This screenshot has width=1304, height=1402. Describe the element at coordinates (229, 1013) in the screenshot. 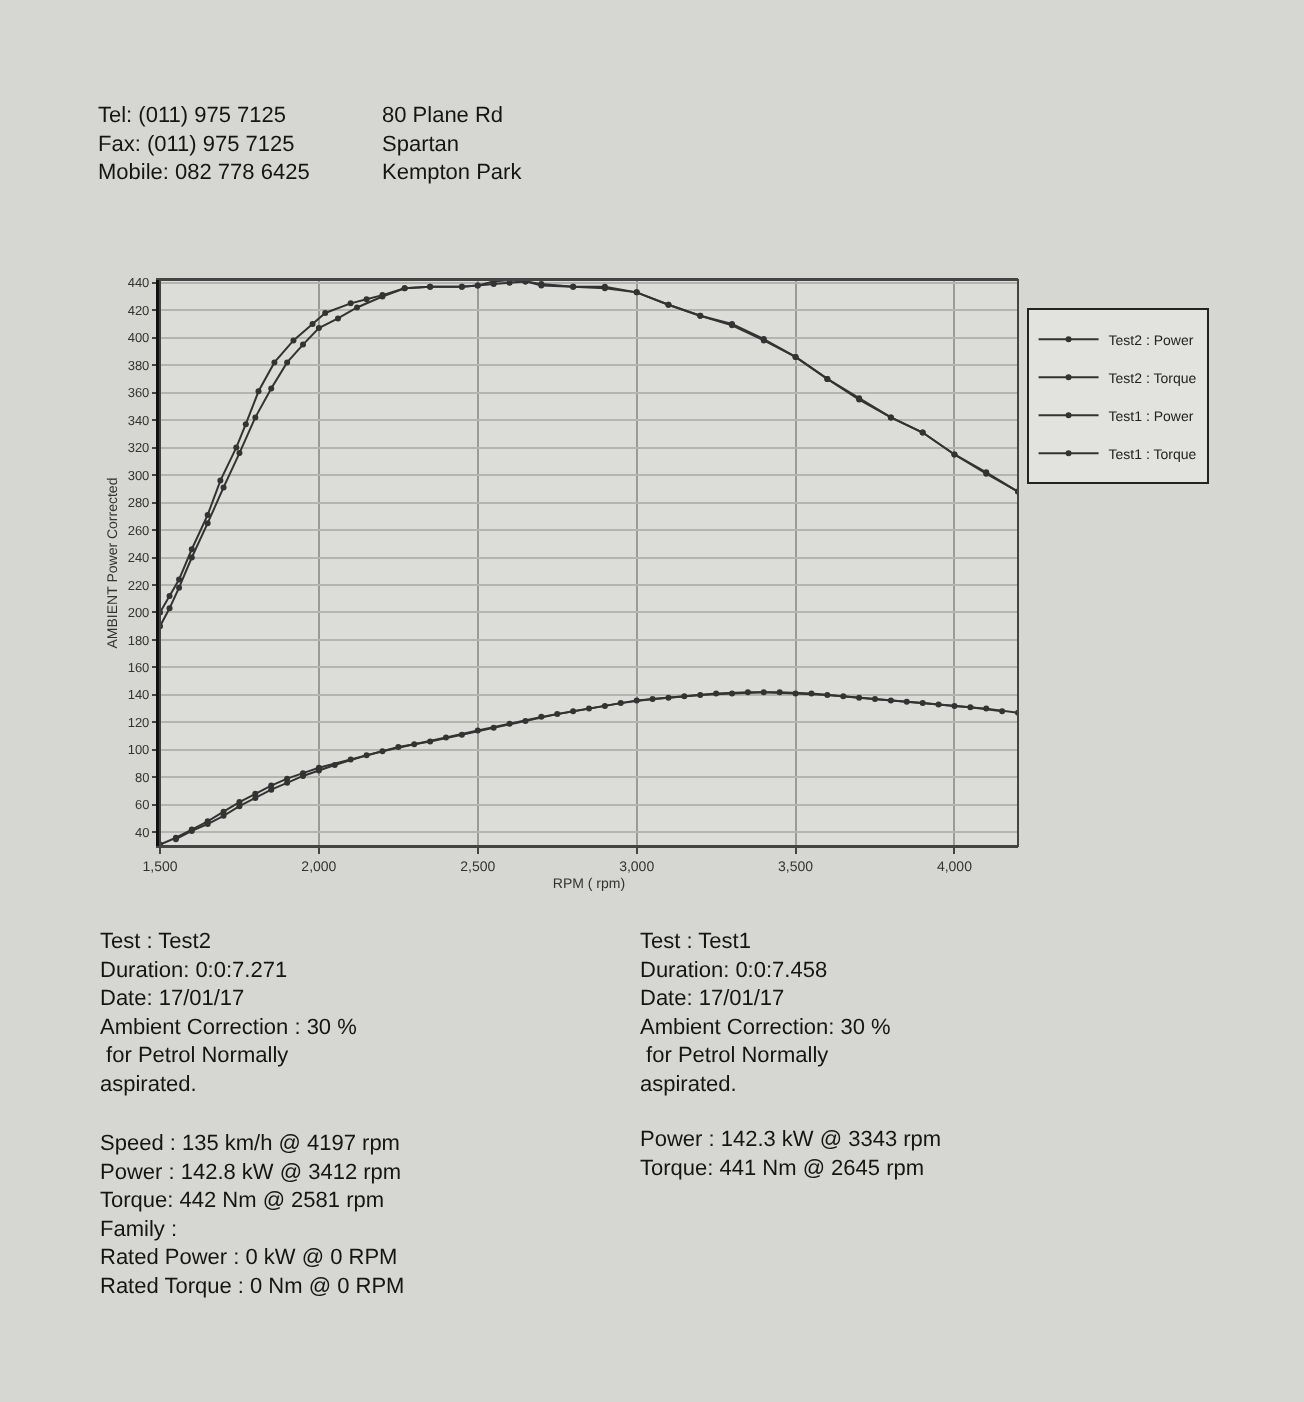

I see `text: Test : Test2 Duration: 0:0:7.271 Date: 17/01/17 Ambient Correction : 30 % for Petrol Normally aspirated.` at that location.